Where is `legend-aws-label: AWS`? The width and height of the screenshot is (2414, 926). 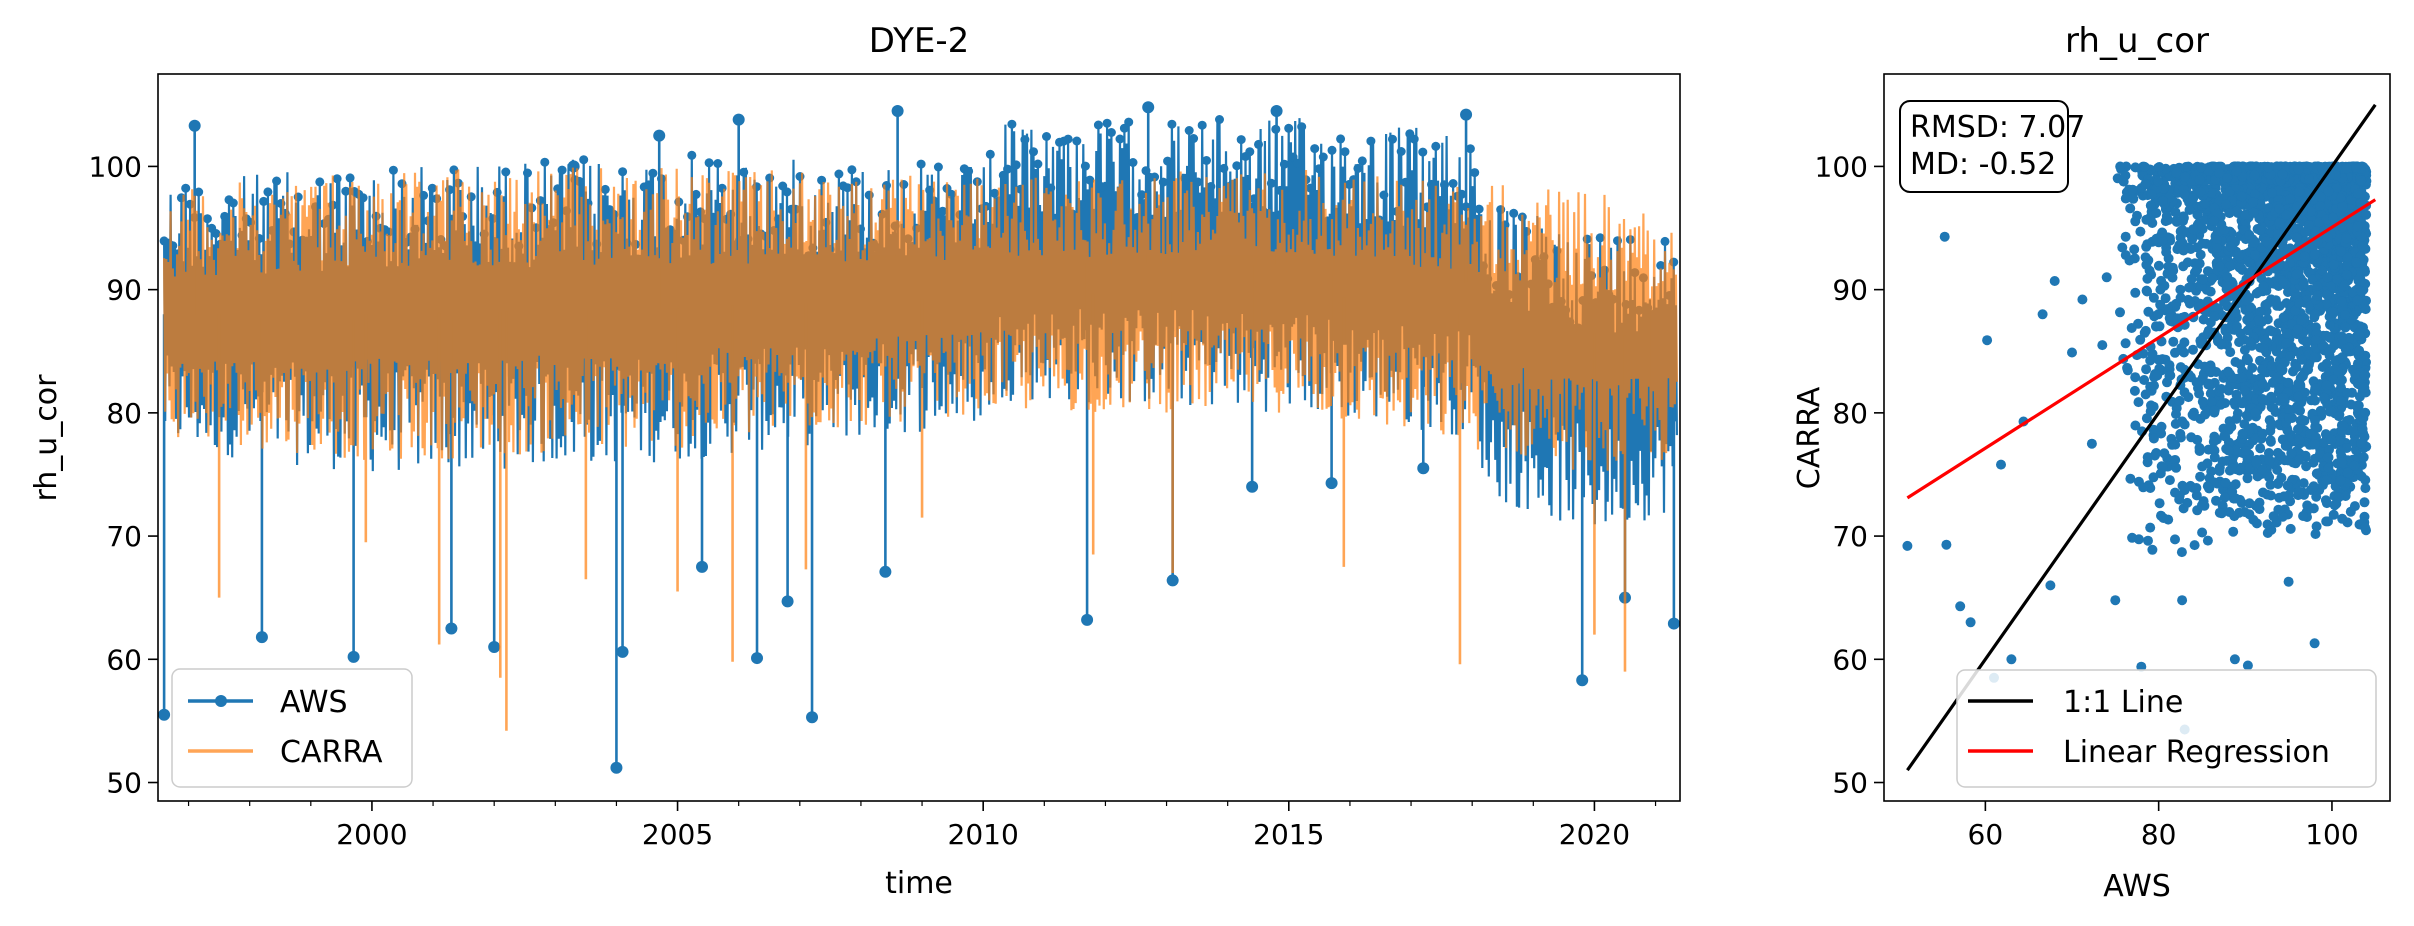 legend-aws-label: AWS is located at coordinates (314, 702).